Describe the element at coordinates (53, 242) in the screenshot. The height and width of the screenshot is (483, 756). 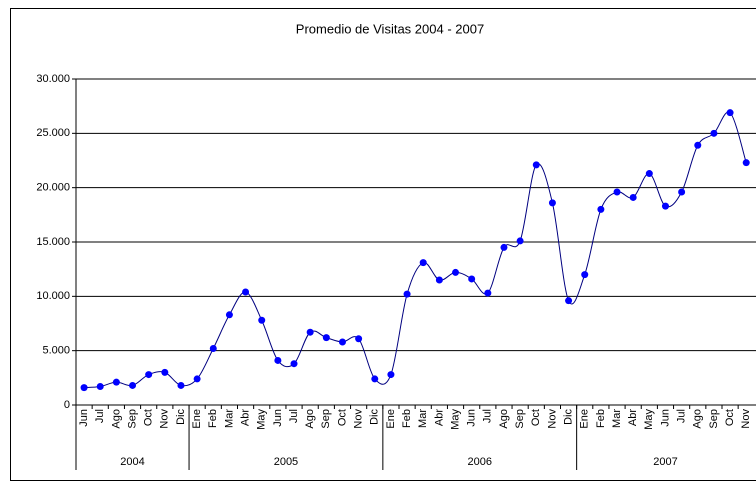
I see `y-tick-label: 15.000` at that location.